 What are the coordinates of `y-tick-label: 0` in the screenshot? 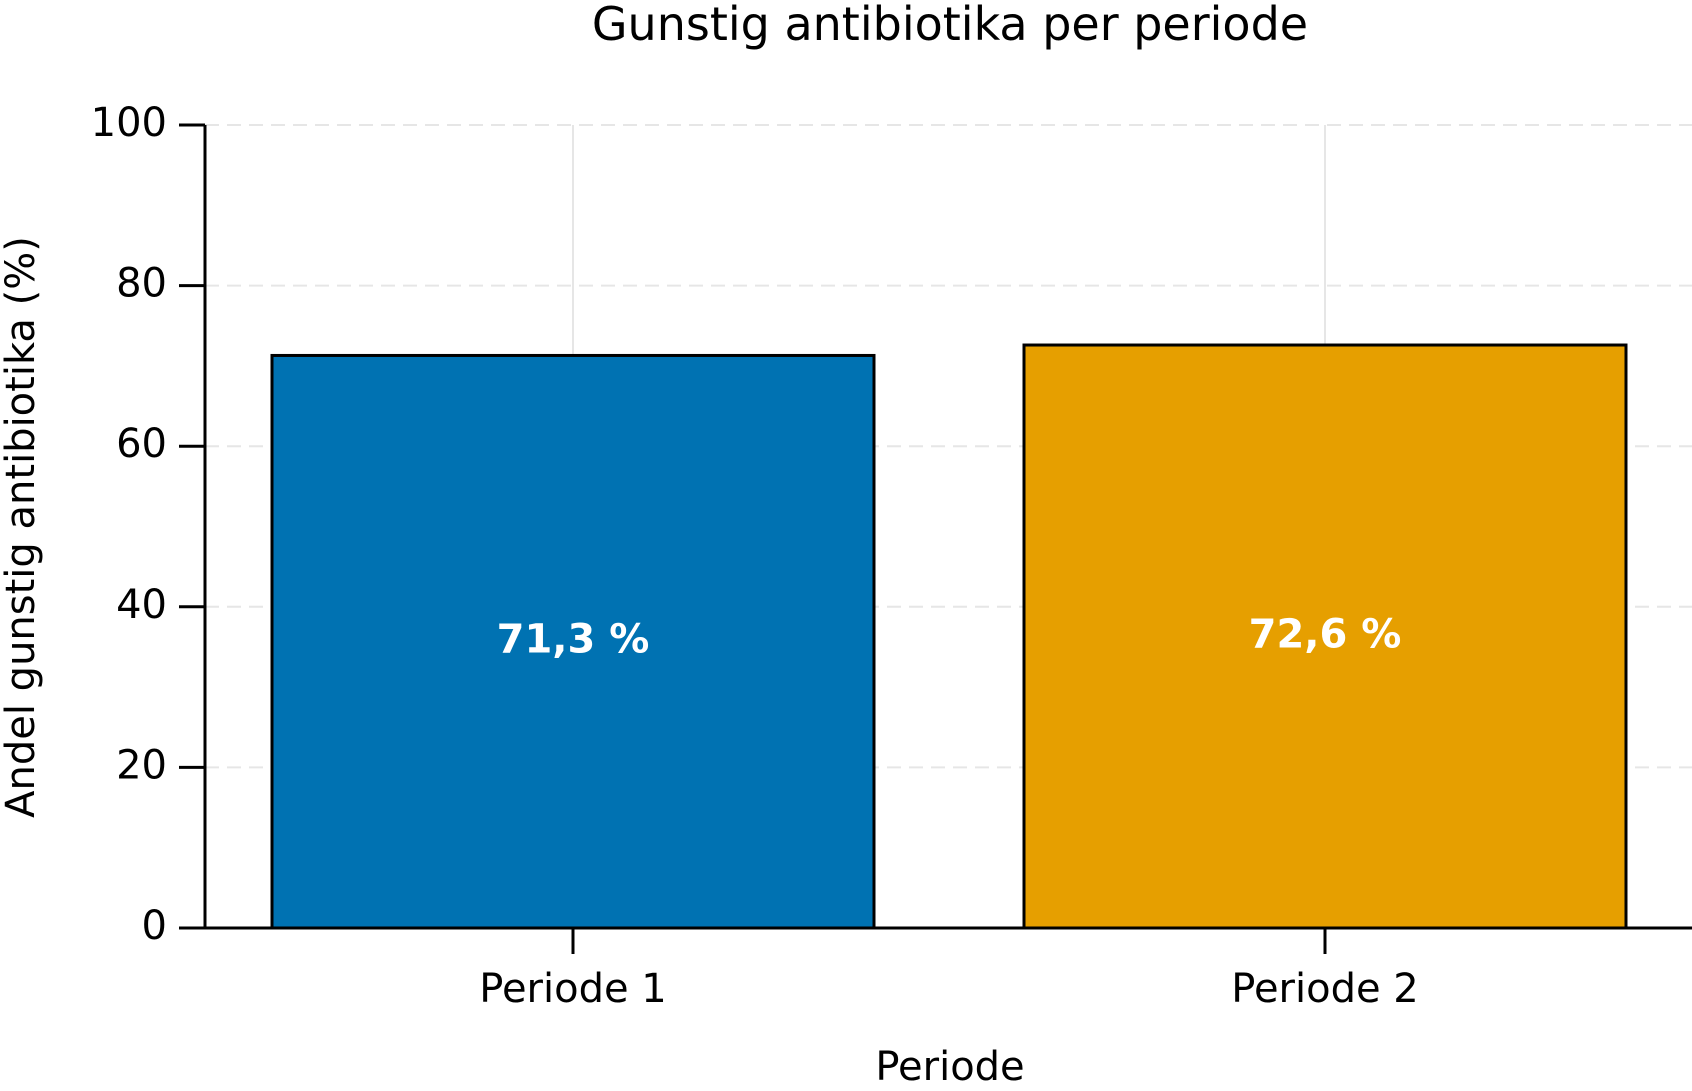 It's located at (154, 926).